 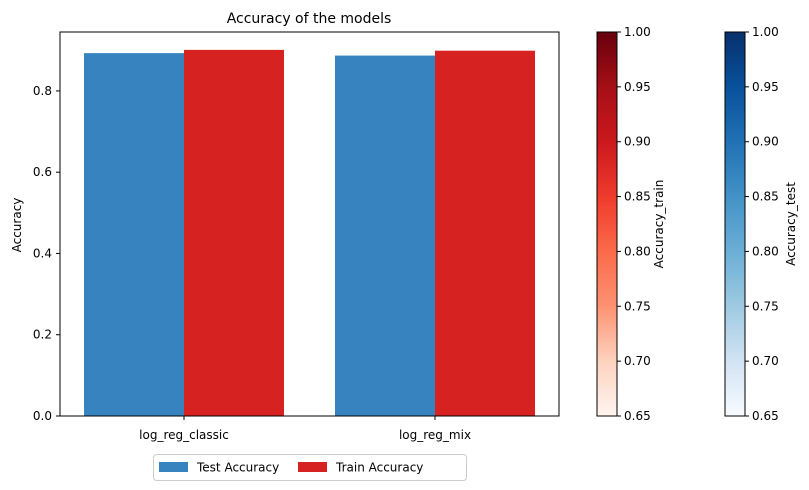 What do you see at coordinates (435, 435) in the screenshot?
I see `x-tick-label: log_reg_mix` at bounding box center [435, 435].